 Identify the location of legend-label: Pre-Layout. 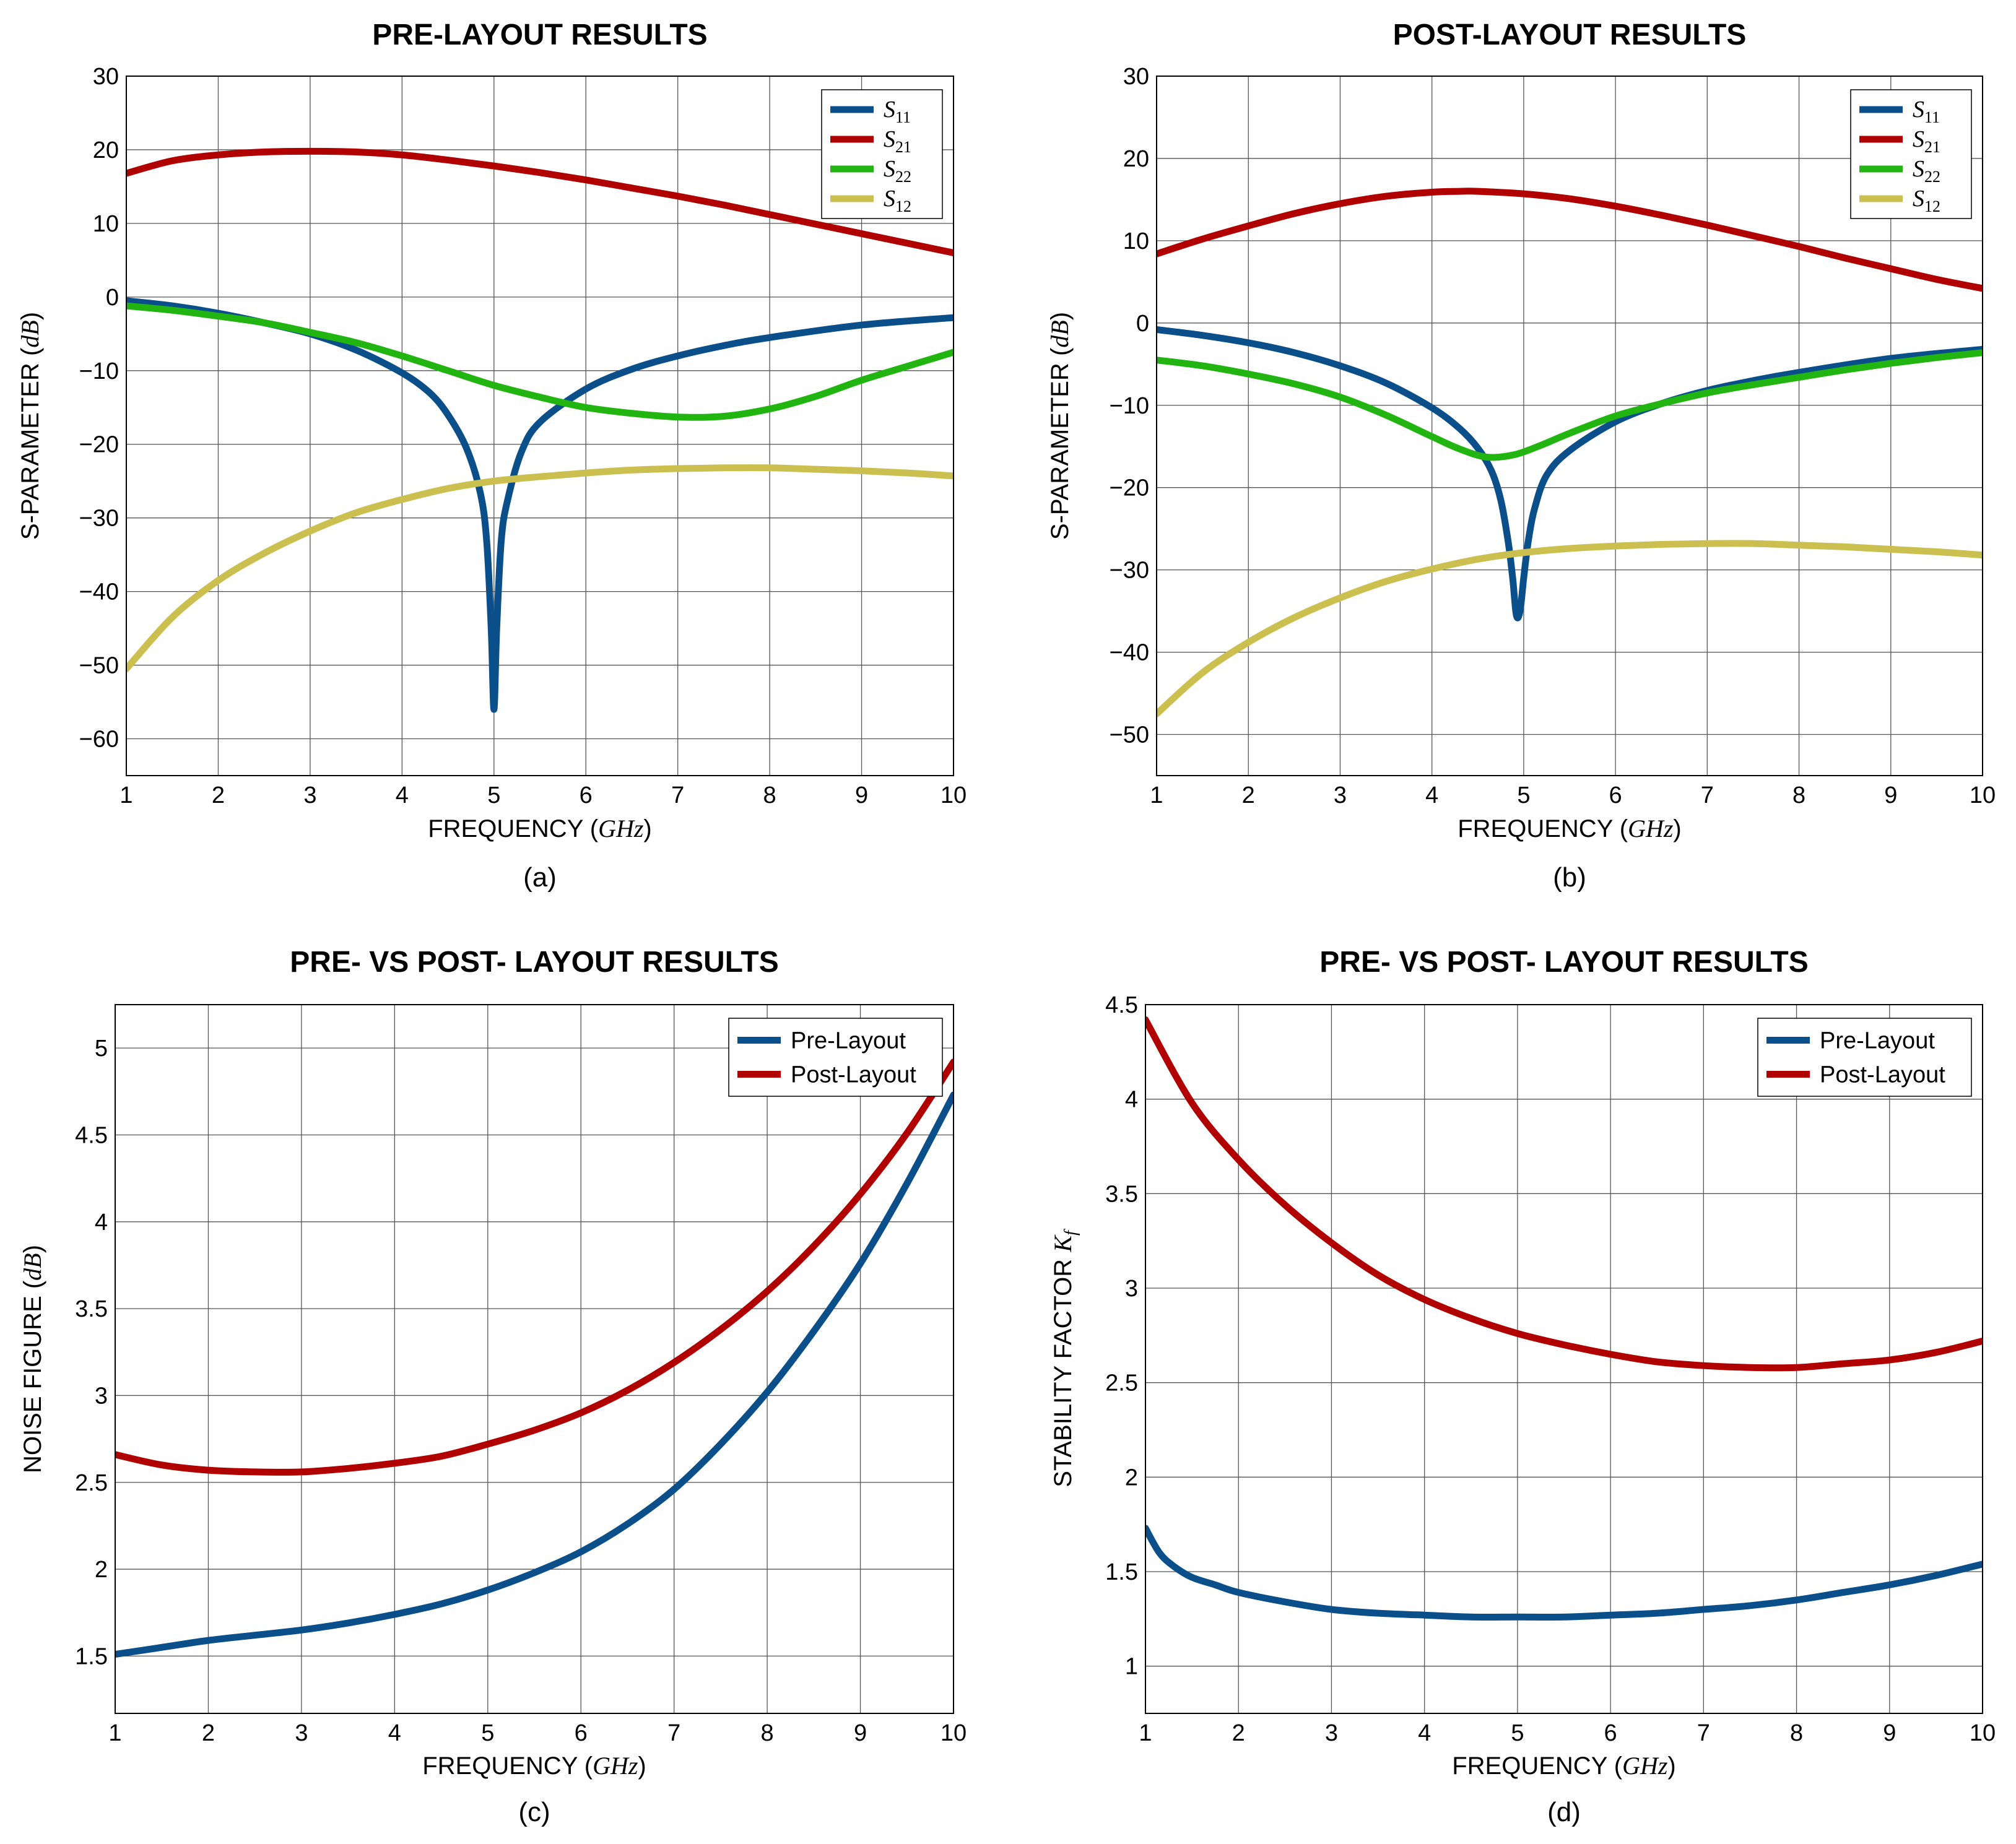
(848, 1041).